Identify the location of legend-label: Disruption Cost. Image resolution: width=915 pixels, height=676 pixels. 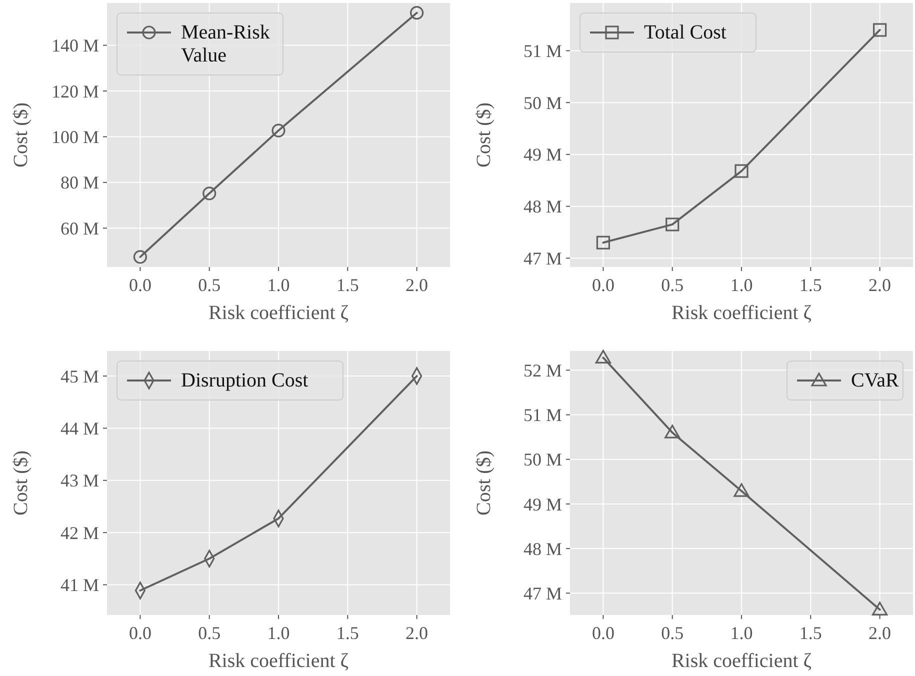
(245, 380).